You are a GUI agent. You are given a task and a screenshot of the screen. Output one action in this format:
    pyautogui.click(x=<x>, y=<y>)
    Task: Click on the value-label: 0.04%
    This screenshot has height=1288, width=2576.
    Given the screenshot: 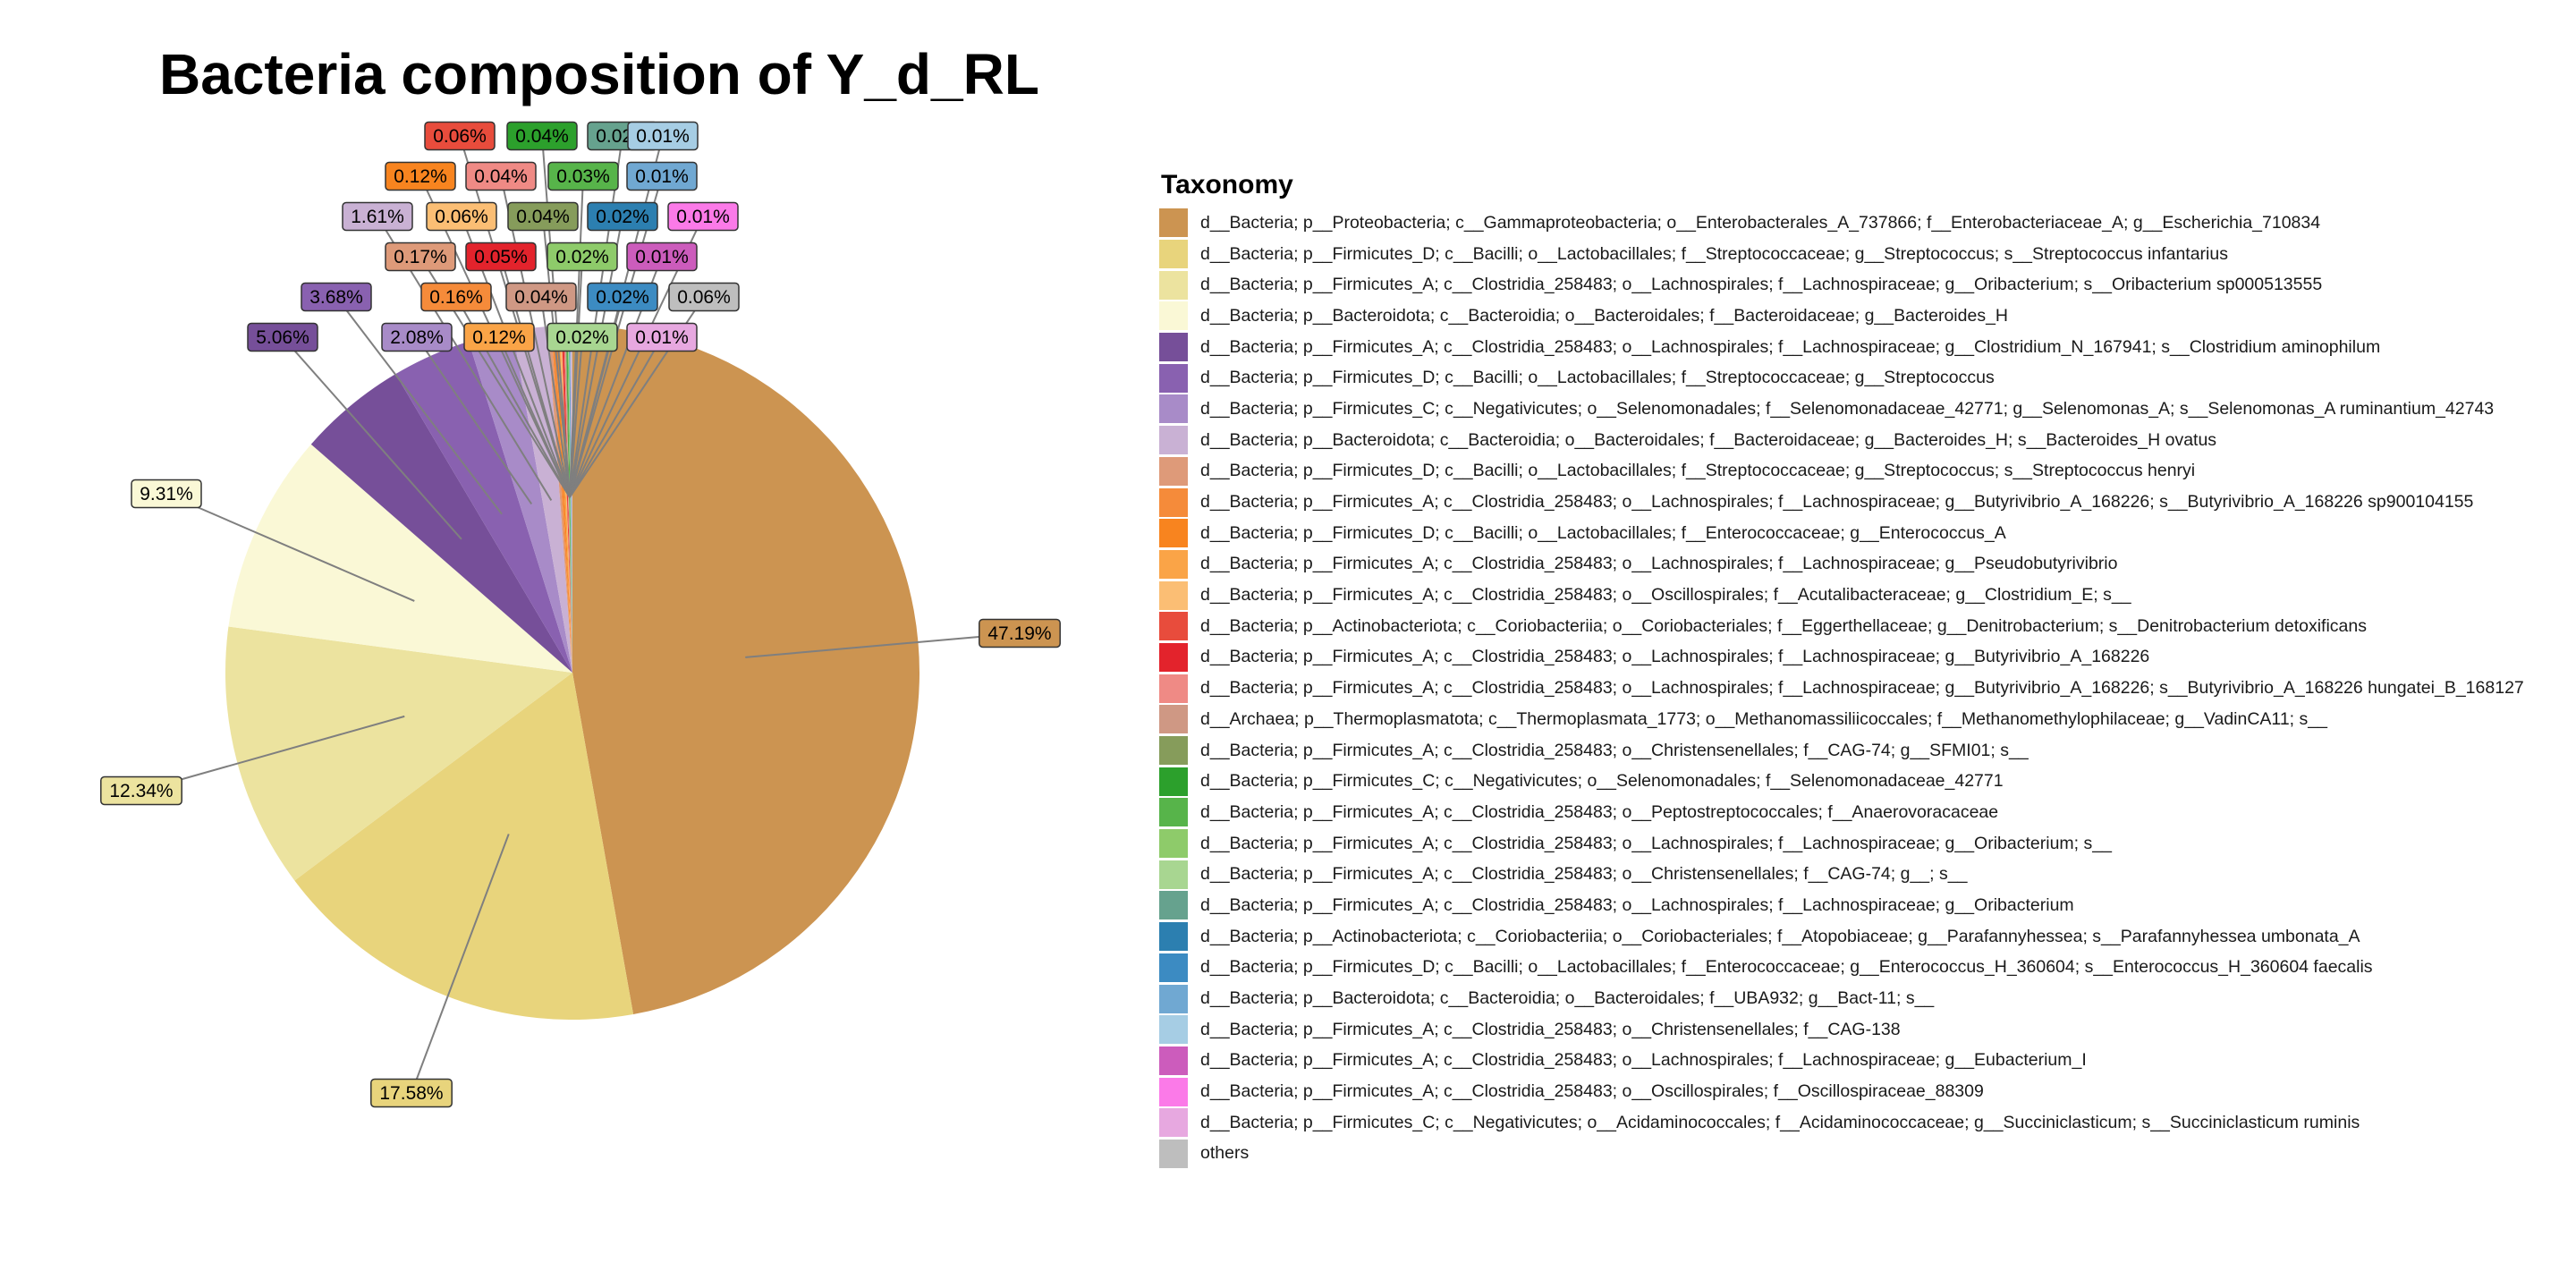 What is the action you would take?
    pyautogui.click(x=542, y=136)
    